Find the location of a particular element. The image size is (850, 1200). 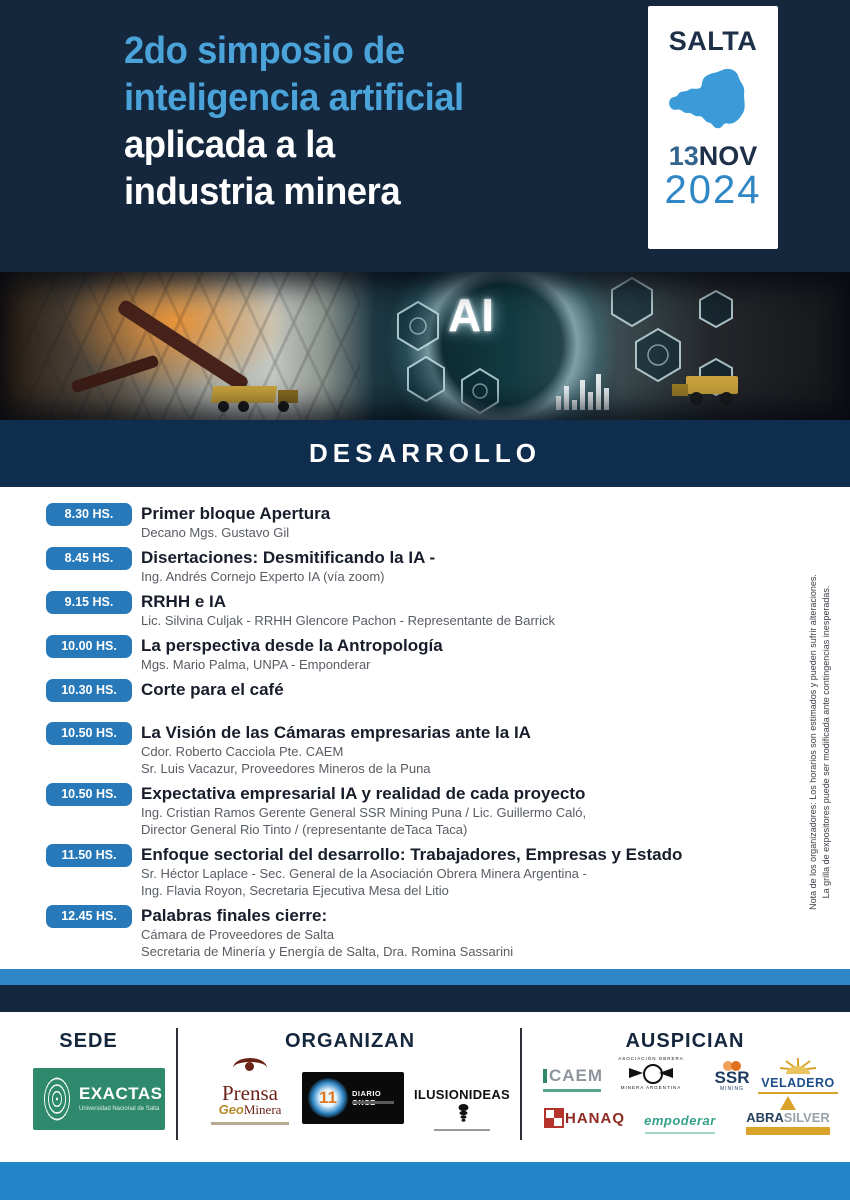

time-badge: 10.00 HS. is located at coordinates (89, 646).